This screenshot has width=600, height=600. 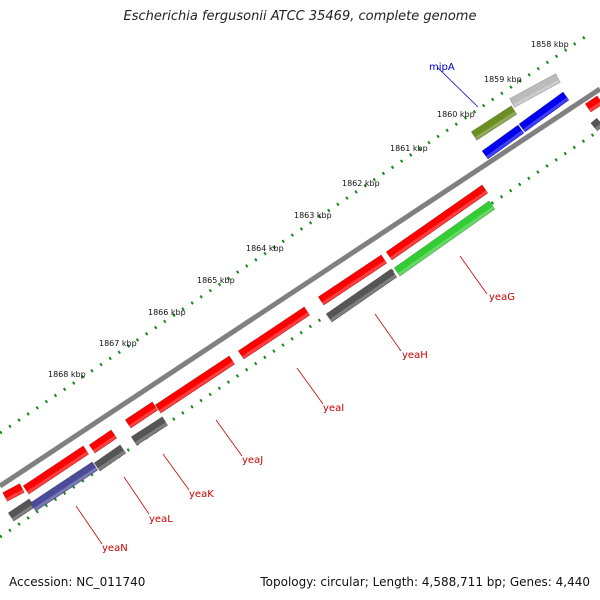 What do you see at coordinates (118, 343) in the screenshot?
I see `tick-label: 1867 kbp` at bounding box center [118, 343].